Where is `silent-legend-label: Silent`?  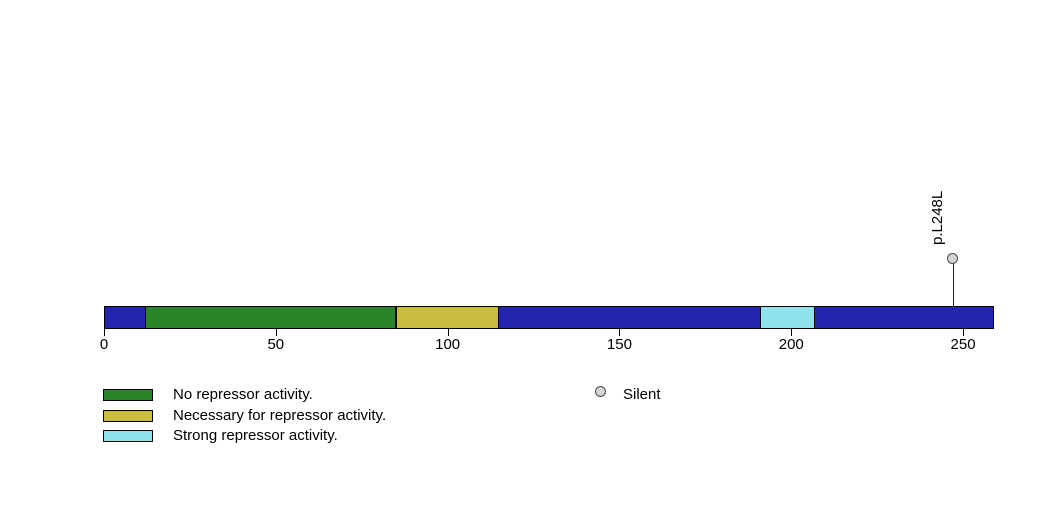
silent-legend-label: Silent is located at coordinates (642, 394).